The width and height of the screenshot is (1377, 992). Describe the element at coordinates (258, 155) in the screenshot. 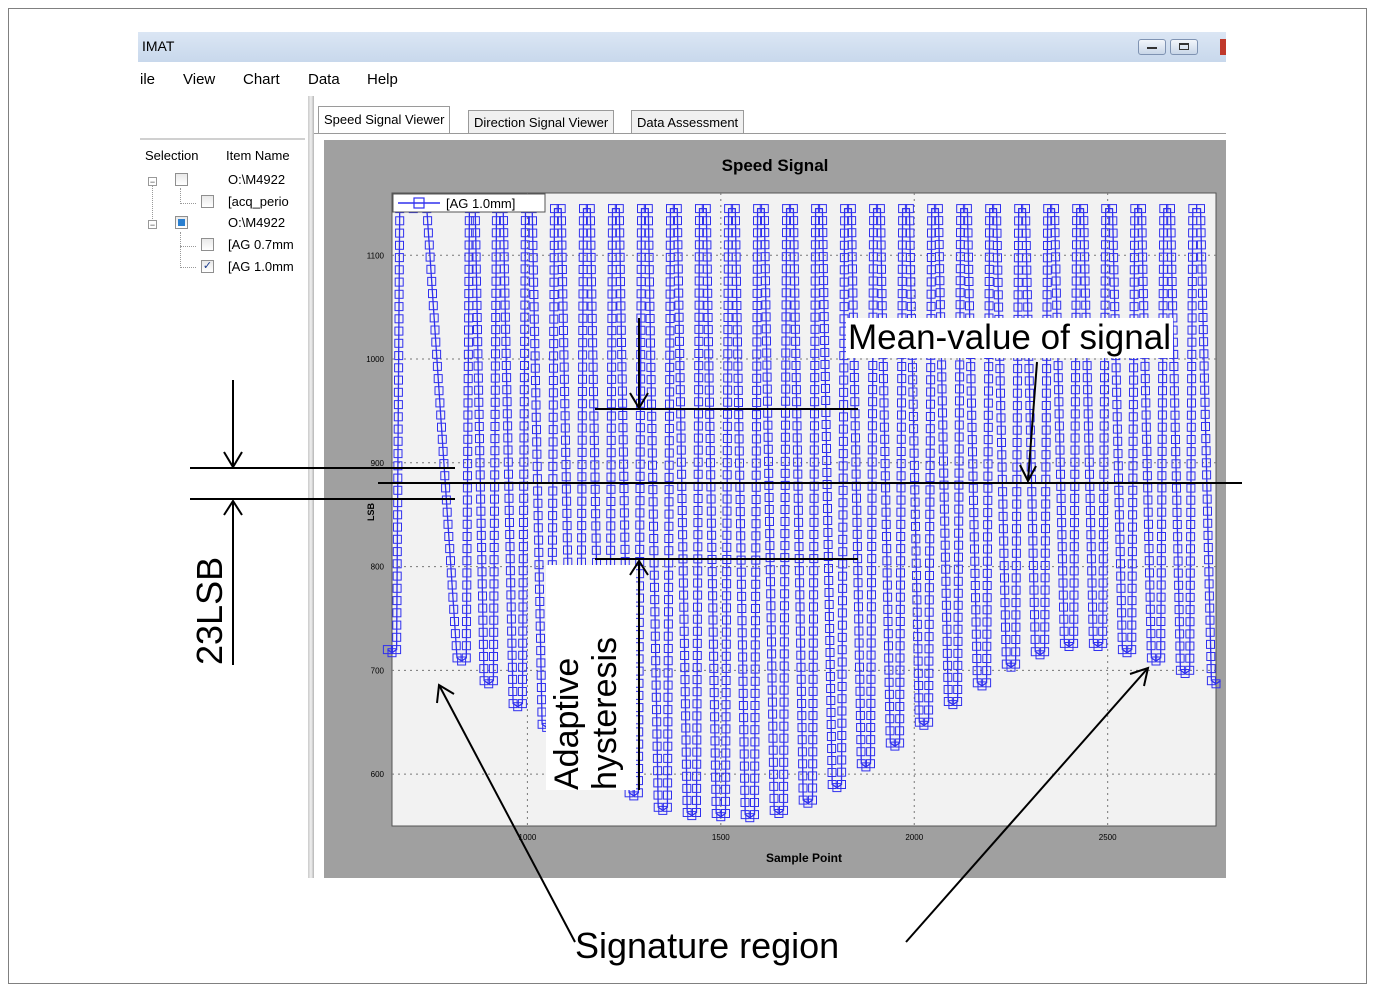

I see `item-name-column-header: Item Name` at that location.